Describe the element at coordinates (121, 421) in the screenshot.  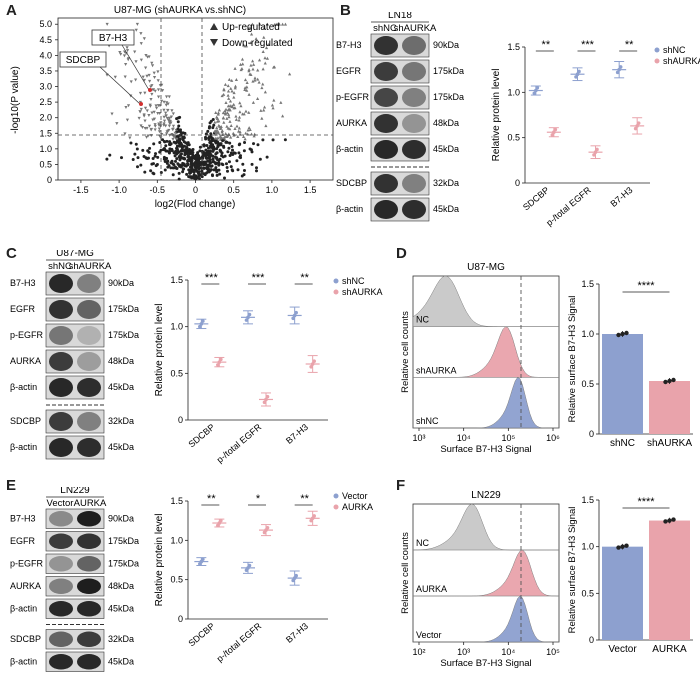
I see `blot-kda-label: 32kDa` at that location.